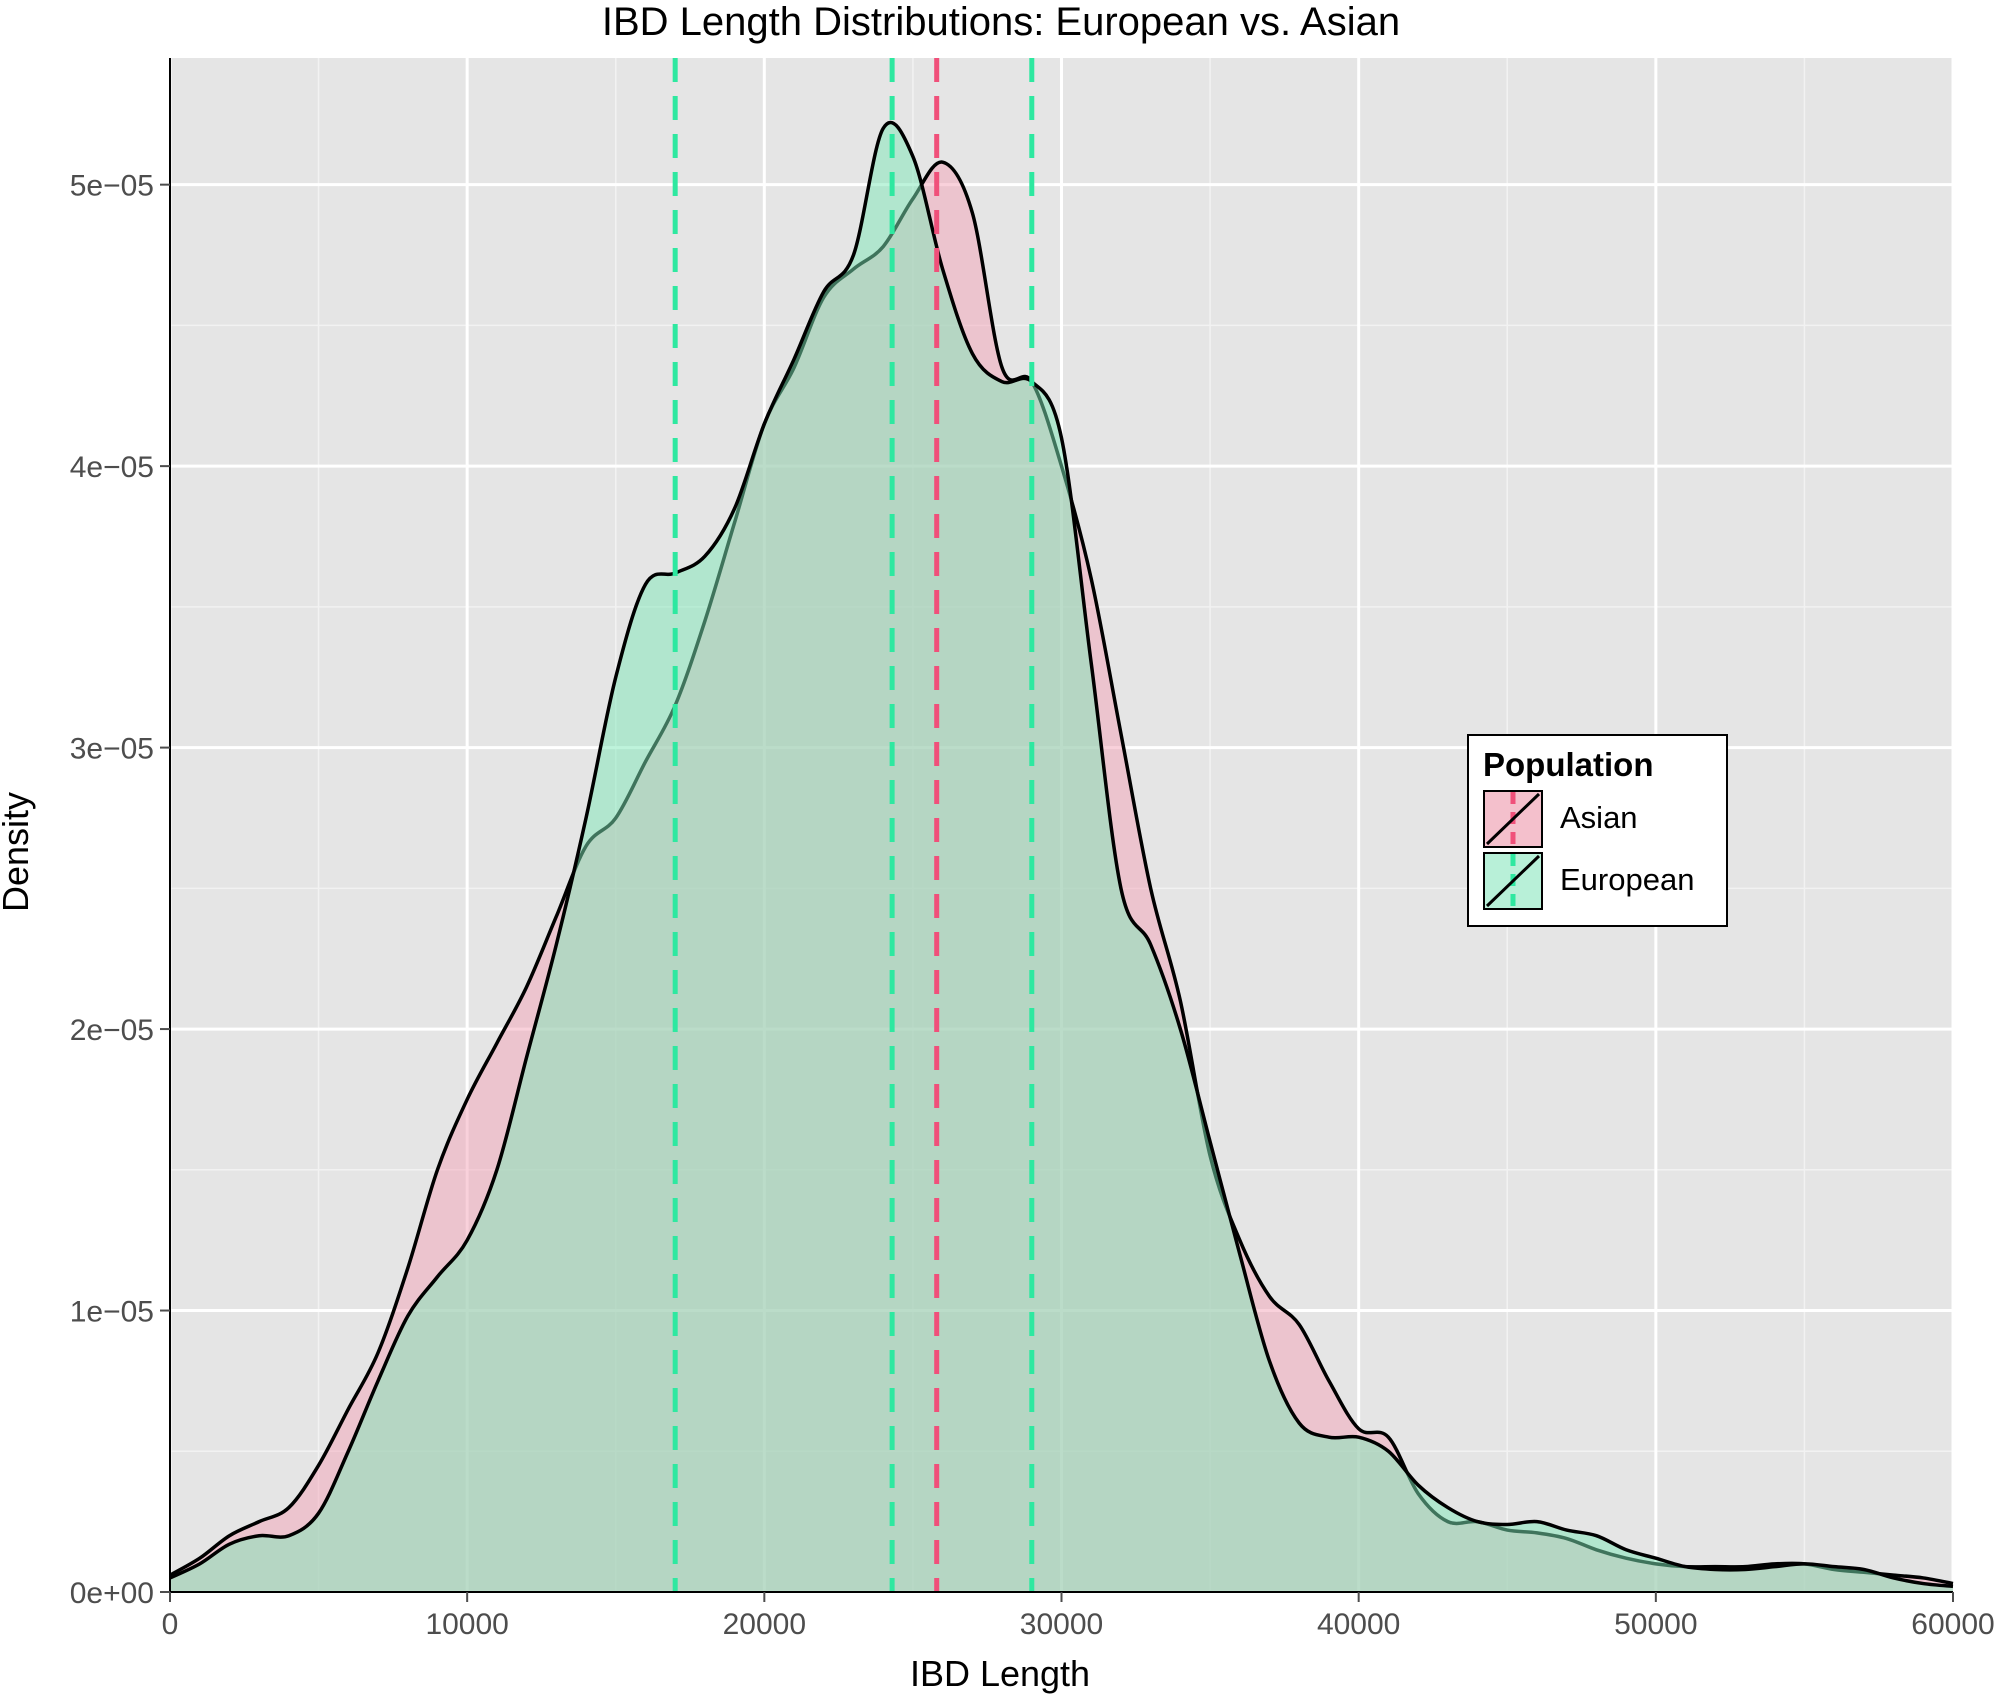 This screenshot has width=2003, height=1696. Describe the element at coordinates (1627, 879) in the screenshot. I see `legend-label-european: European` at that location.